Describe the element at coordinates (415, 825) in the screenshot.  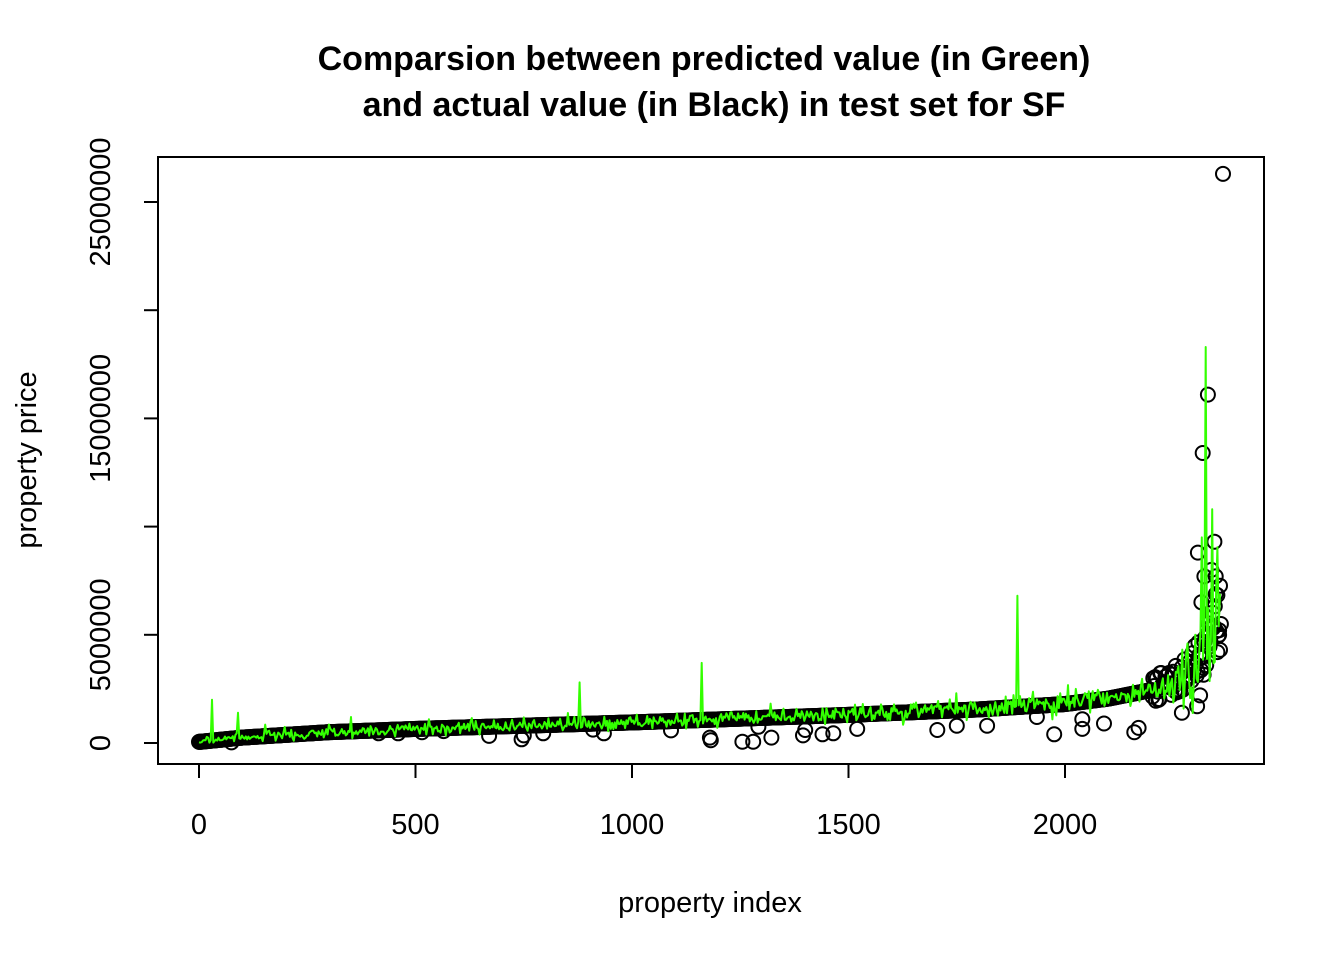
I see `x-tick-label: 500` at that location.